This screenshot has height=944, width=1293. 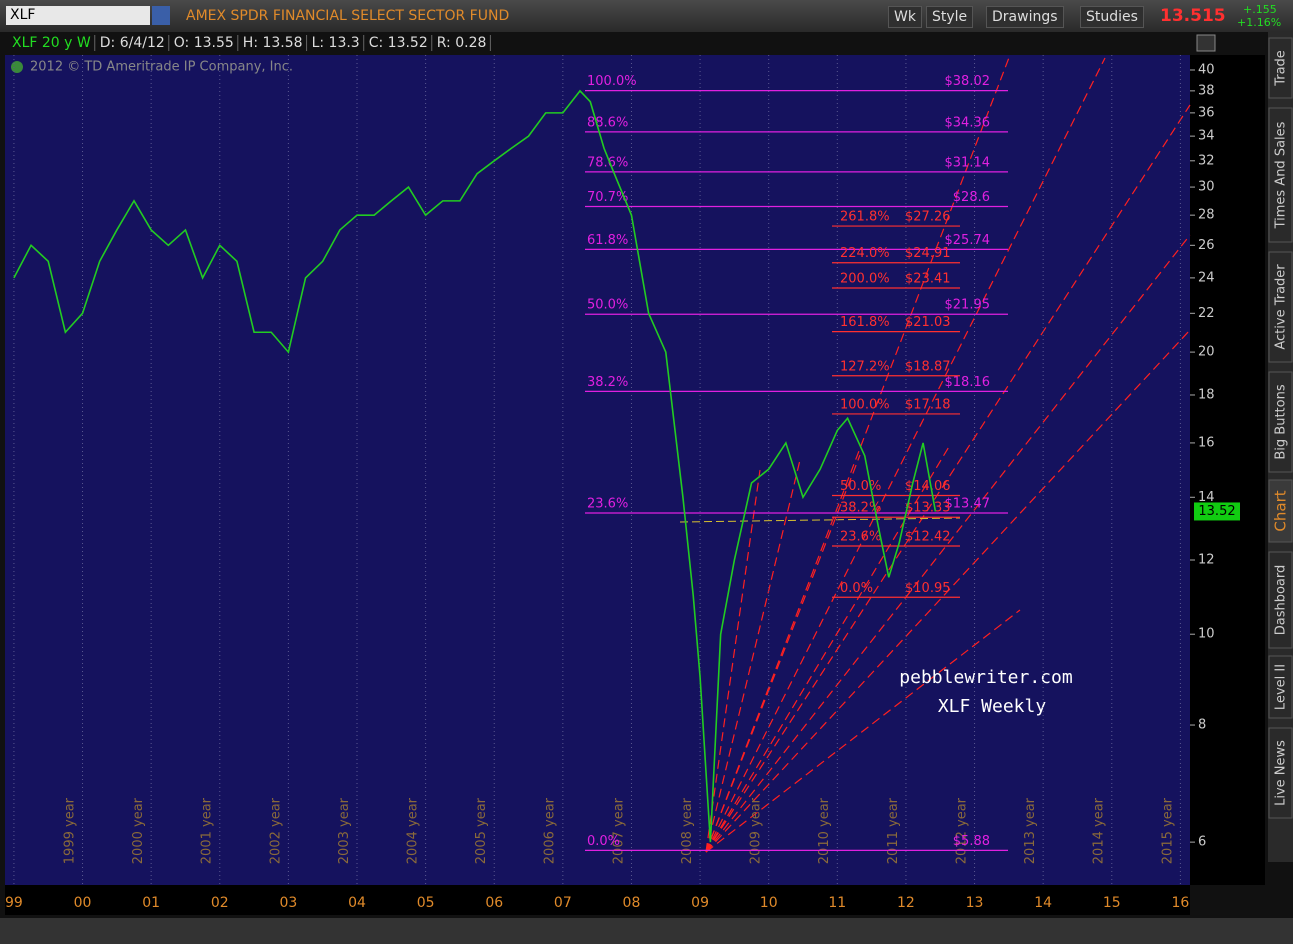 I want to click on toolbar-button: Drawings, so click(x=1025, y=17).